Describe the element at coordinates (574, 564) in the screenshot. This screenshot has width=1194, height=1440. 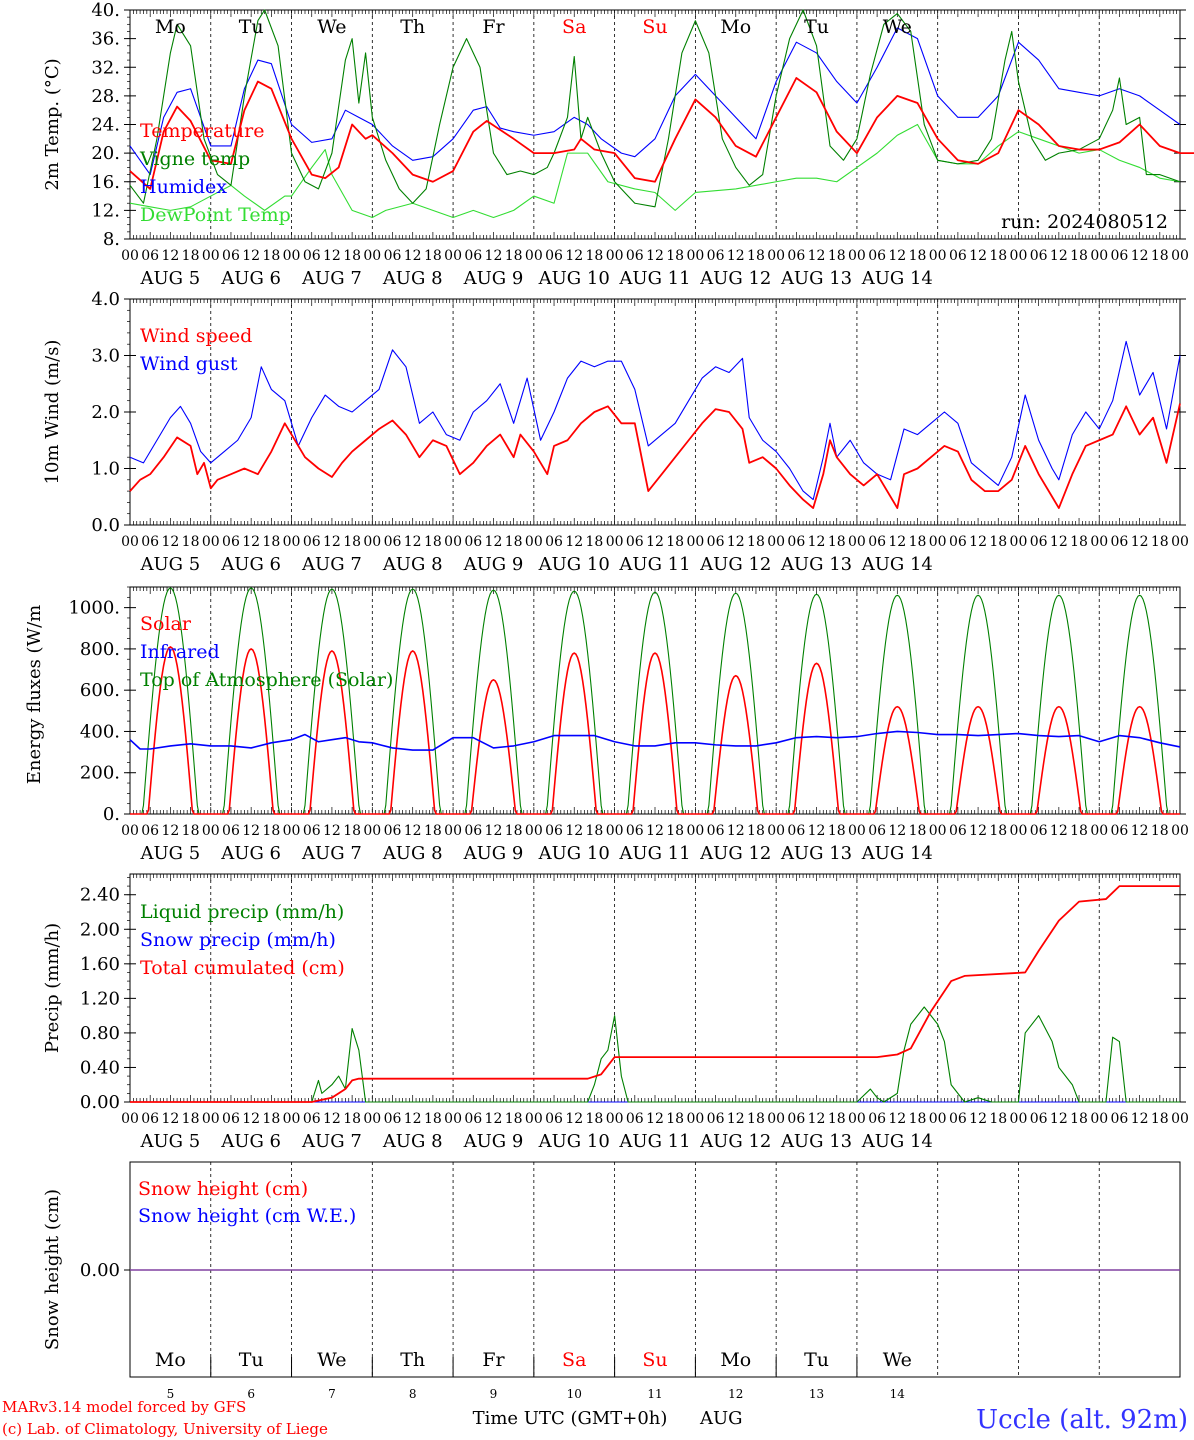
I see `day-date-label: AUG 10` at that location.